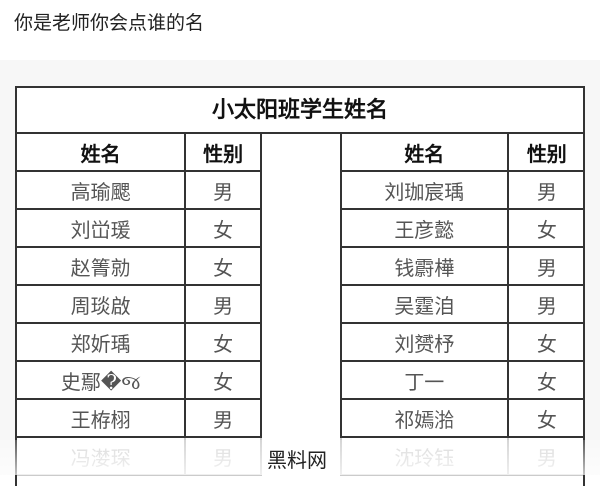 This screenshot has width=600, height=486. I want to click on student-name: 刘珈宸瑀, so click(424, 190).